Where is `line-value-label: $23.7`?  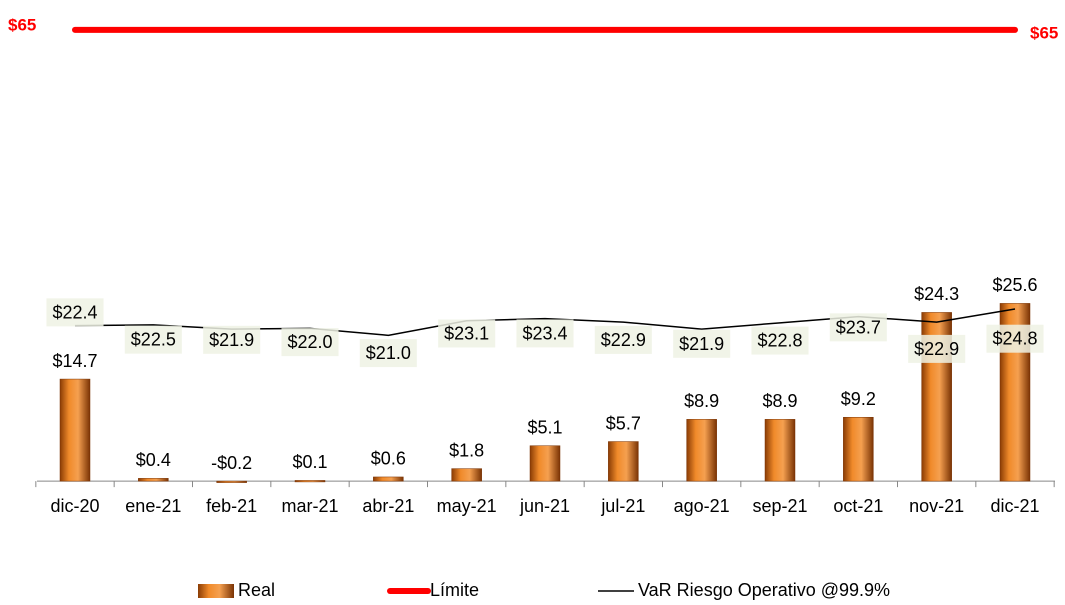 line-value-label: $23.7 is located at coordinates (858, 327).